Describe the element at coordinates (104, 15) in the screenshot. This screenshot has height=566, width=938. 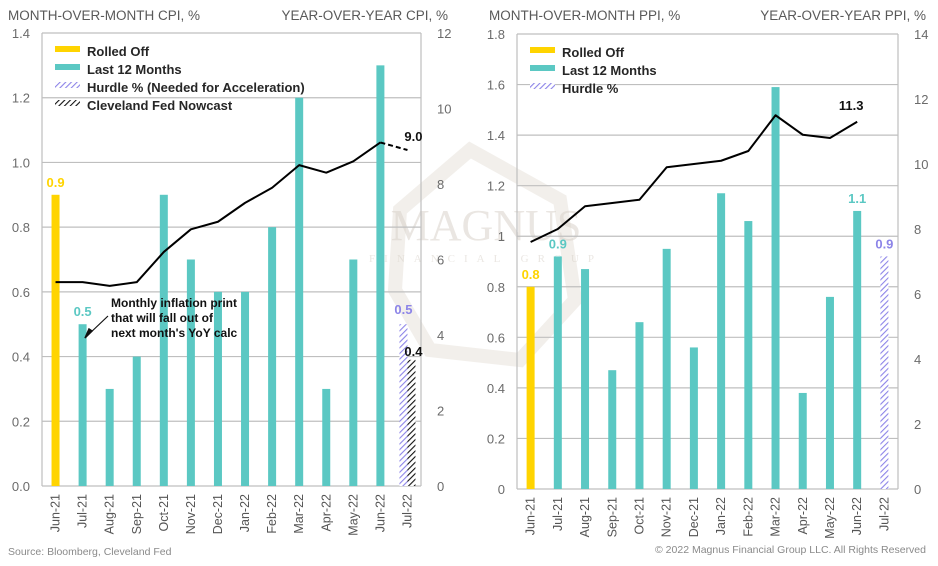
I see `cpi-left-axis-title: MONTH-OVER-MONTH CPI, %` at that location.